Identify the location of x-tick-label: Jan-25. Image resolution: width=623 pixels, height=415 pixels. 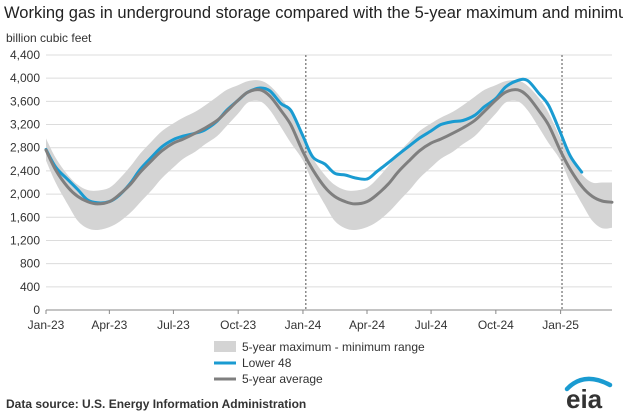
(560, 325).